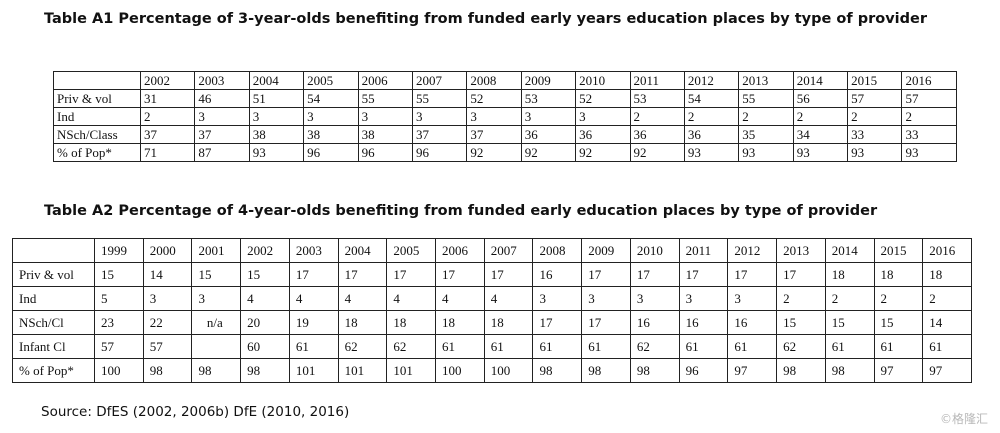 This screenshot has width=1000, height=433. I want to click on row-label-cell: Priv & vol, so click(97, 98).